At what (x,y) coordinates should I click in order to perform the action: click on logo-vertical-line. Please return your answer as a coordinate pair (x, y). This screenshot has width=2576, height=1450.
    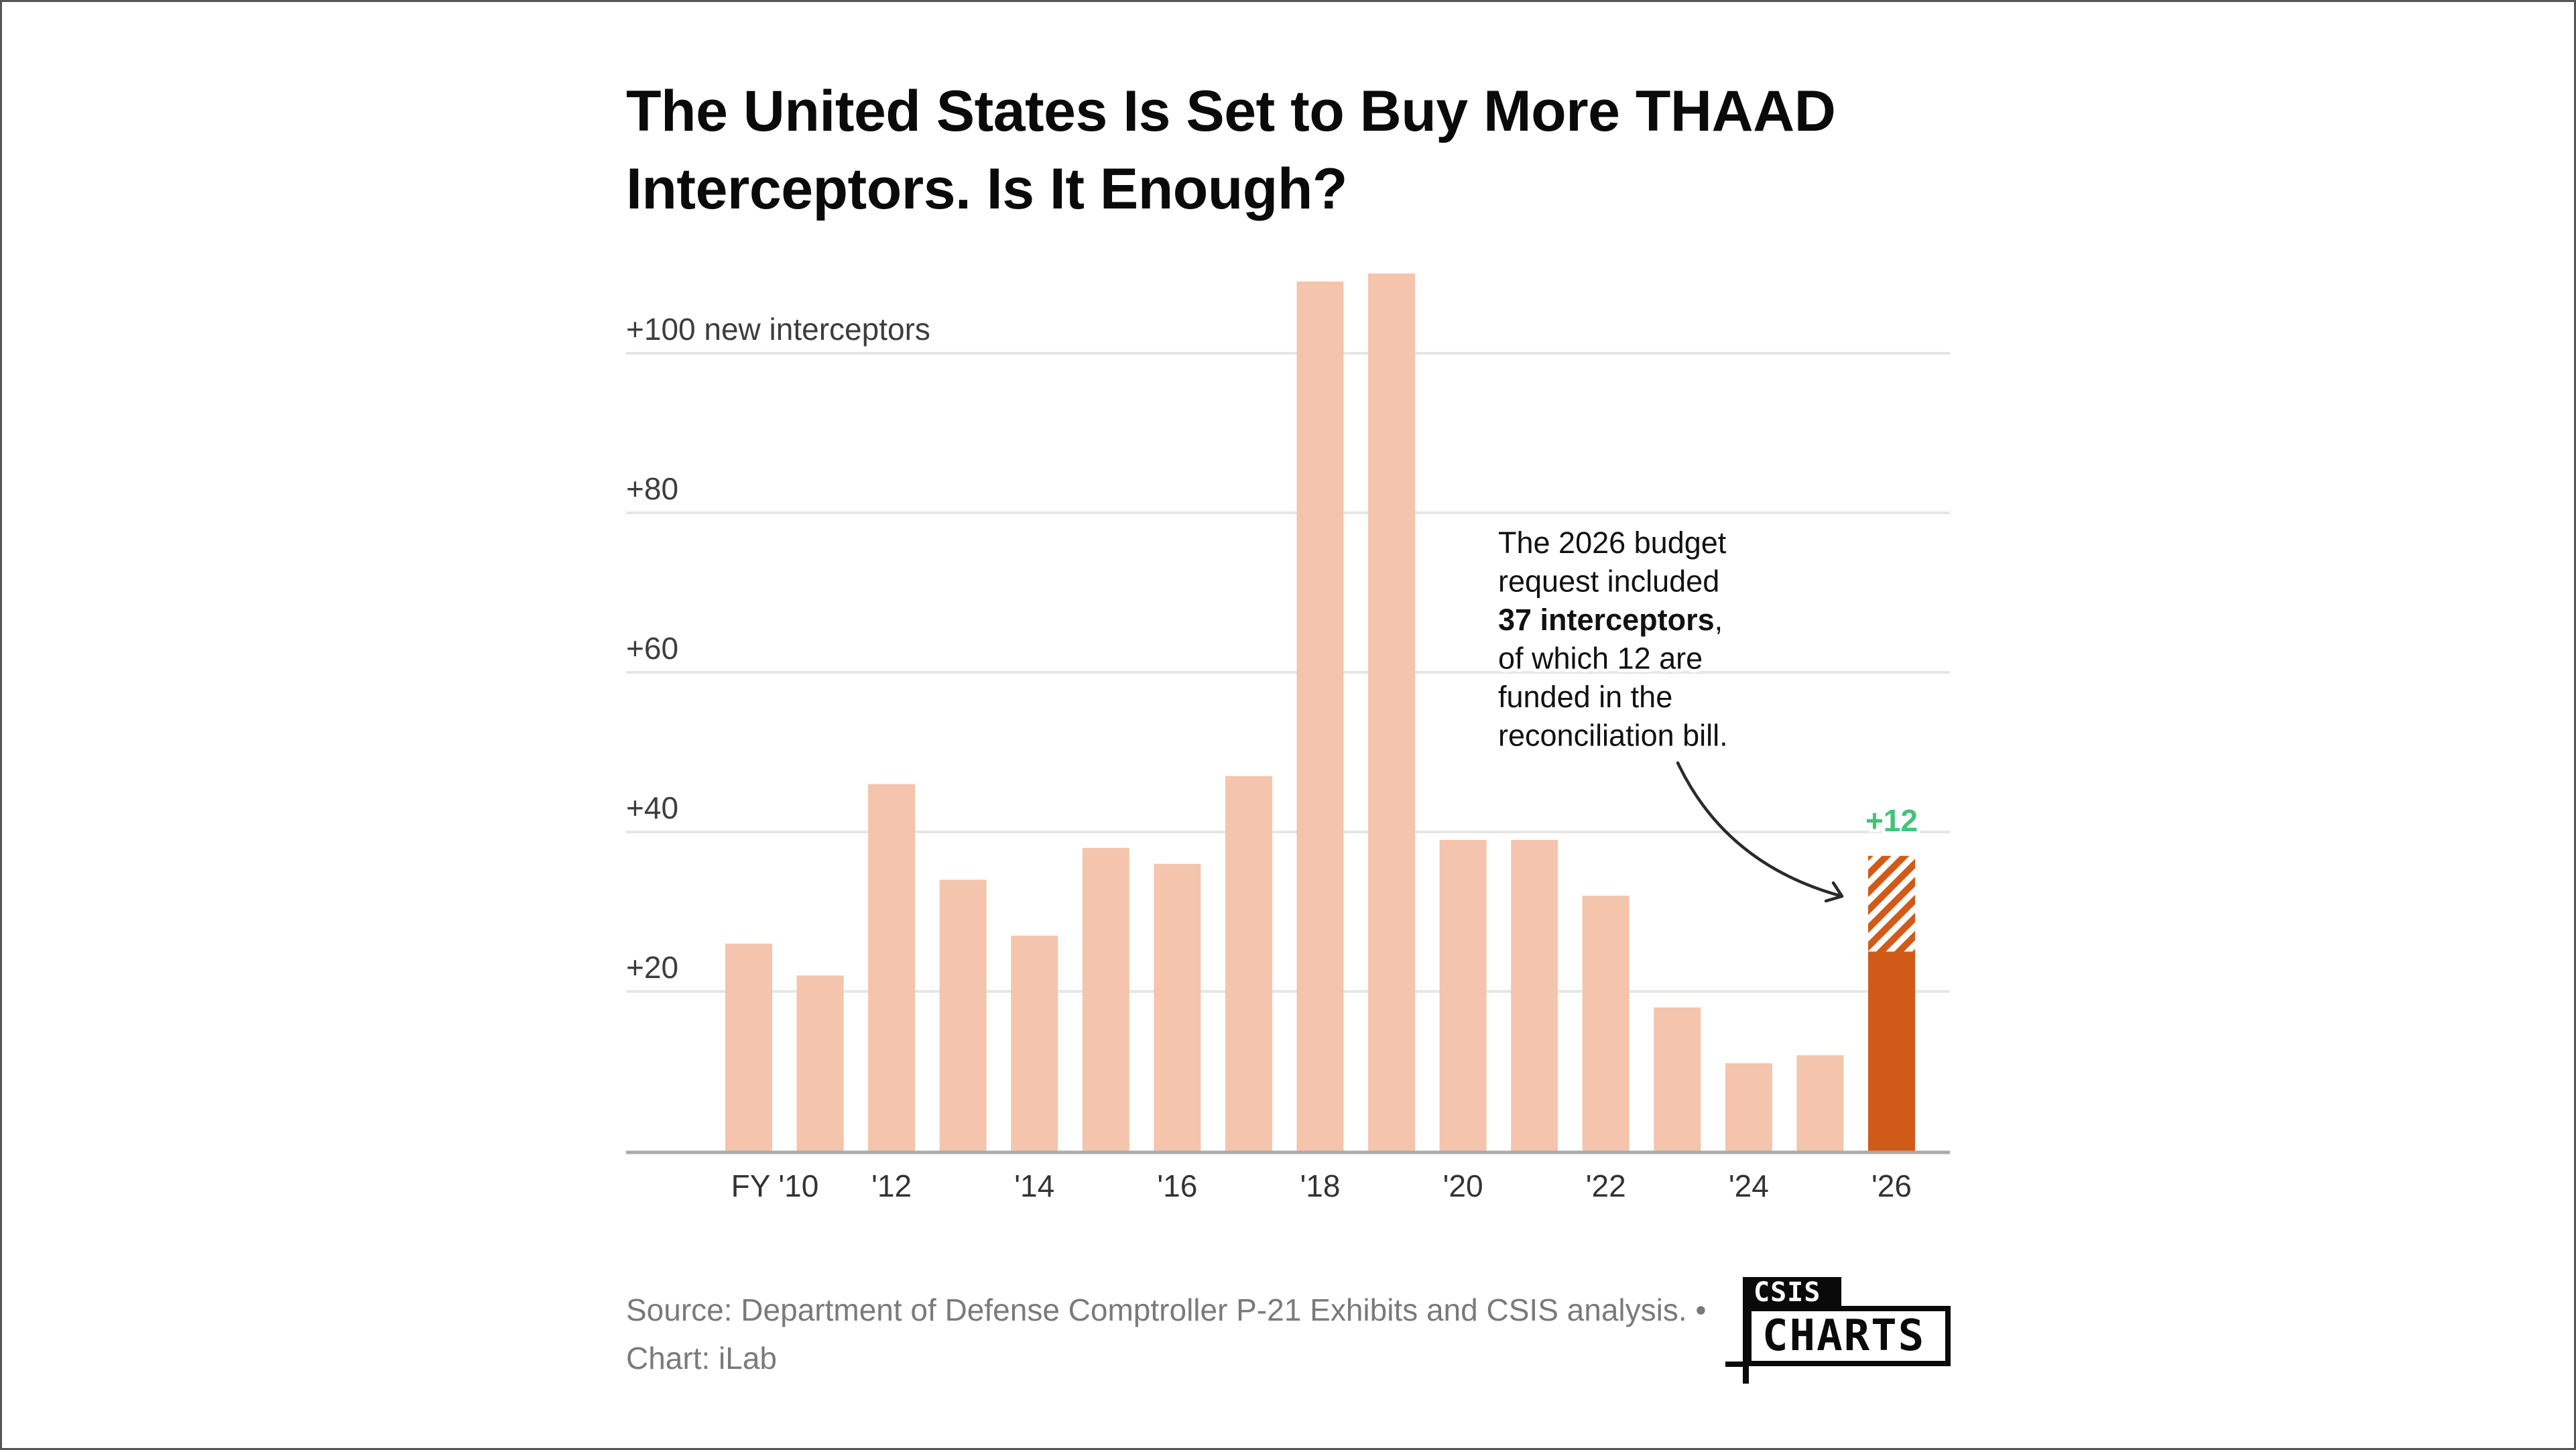
    Looking at the image, I should click on (1746, 1330).